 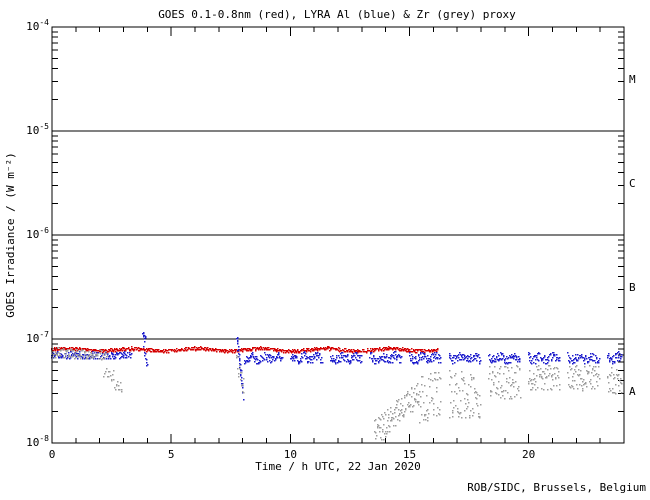 I want to click on x-axis-label: Time / h UTC, 22 Jan 2020, so click(x=338, y=466).